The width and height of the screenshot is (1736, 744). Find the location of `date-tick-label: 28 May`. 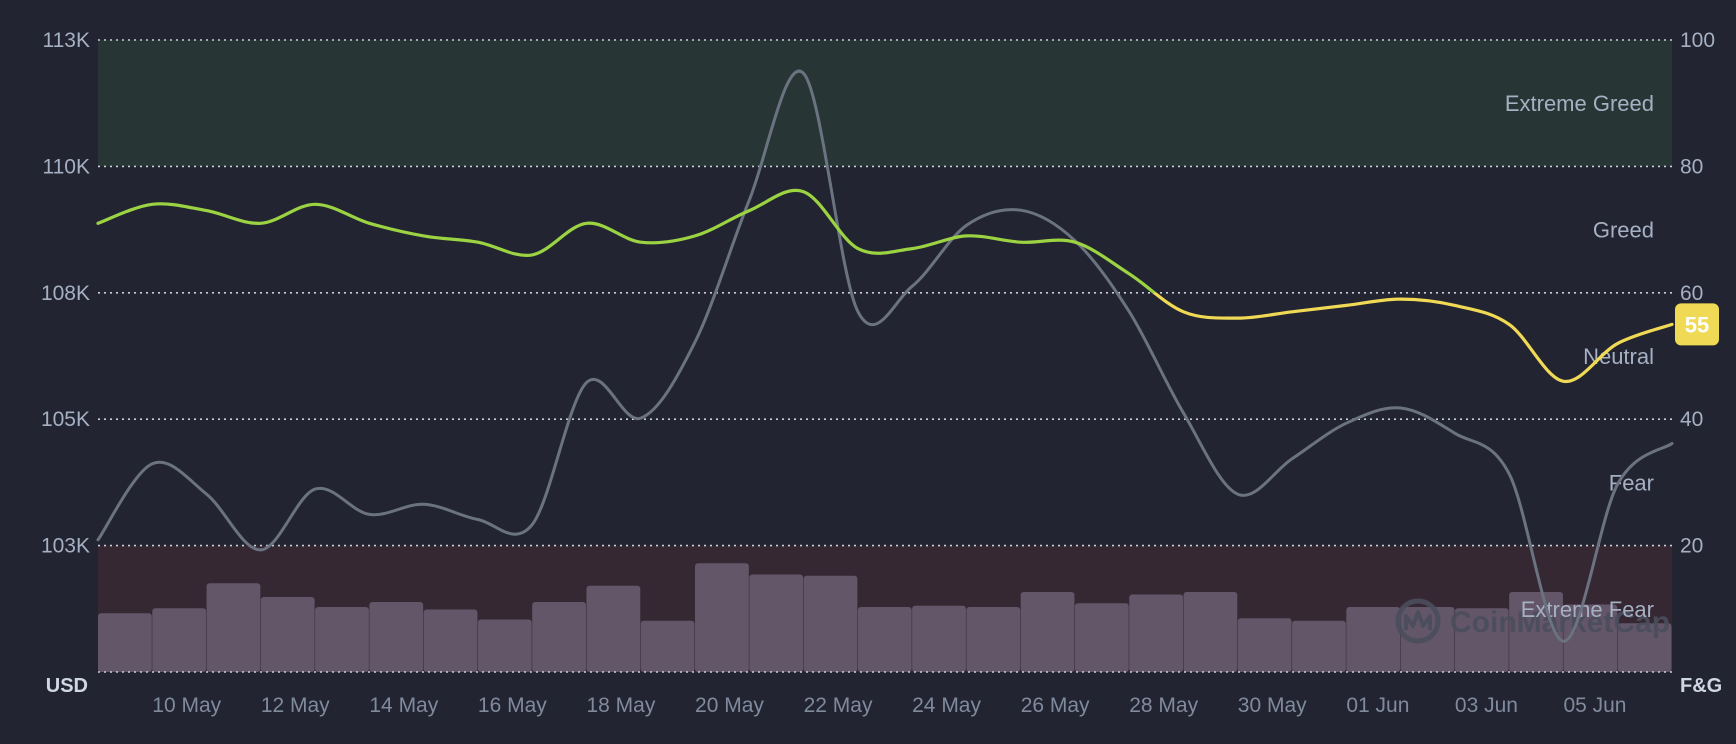

date-tick-label: 28 May is located at coordinates (1163, 705).